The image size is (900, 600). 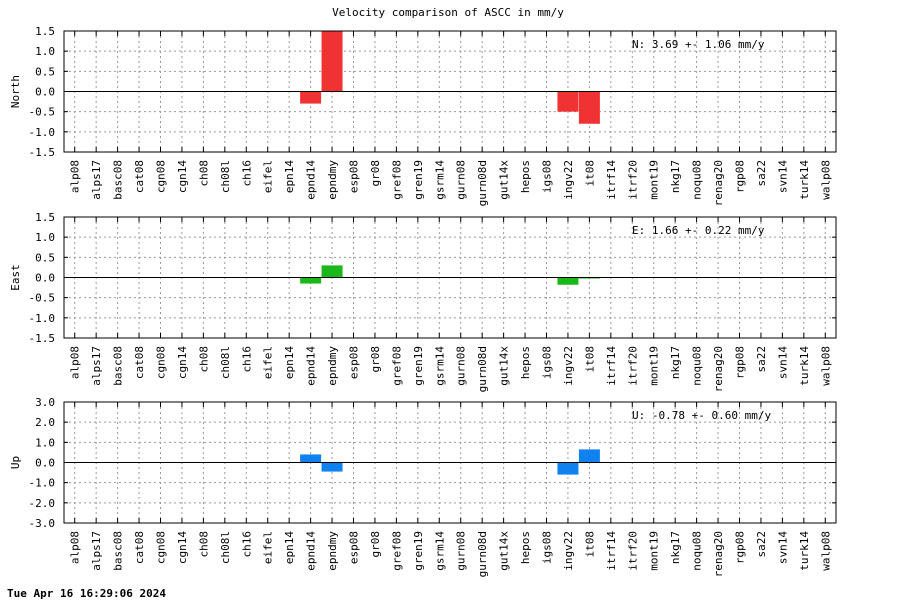 What do you see at coordinates (375, 544) in the screenshot?
I see `x-tick-label: gr08` at bounding box center [375, 544].